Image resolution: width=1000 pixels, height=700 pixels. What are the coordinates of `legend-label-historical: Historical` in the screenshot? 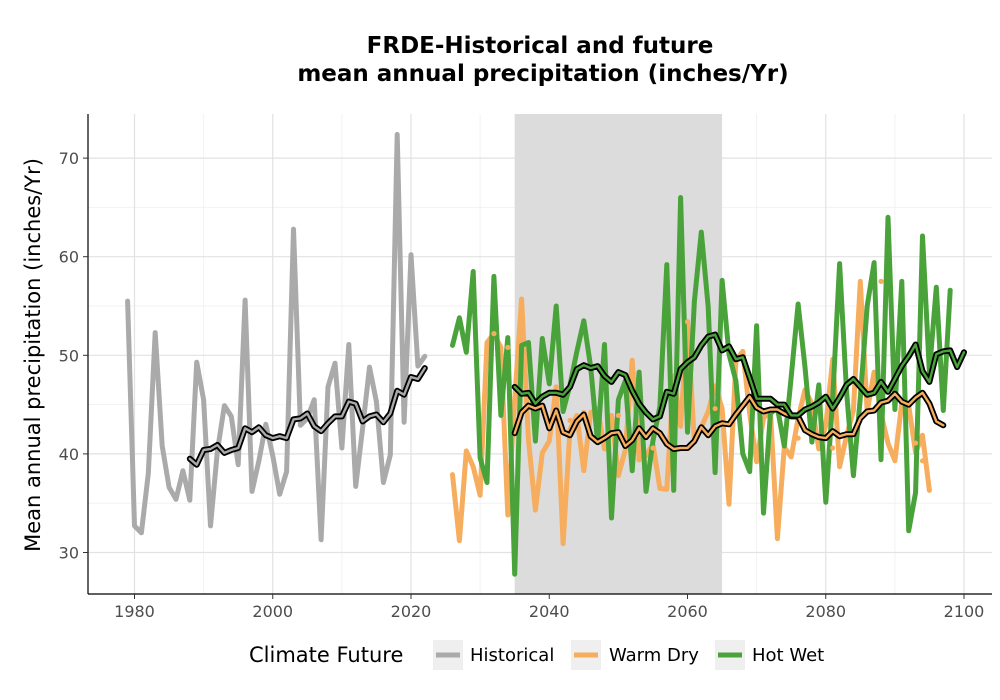 It's located at (512, 655).